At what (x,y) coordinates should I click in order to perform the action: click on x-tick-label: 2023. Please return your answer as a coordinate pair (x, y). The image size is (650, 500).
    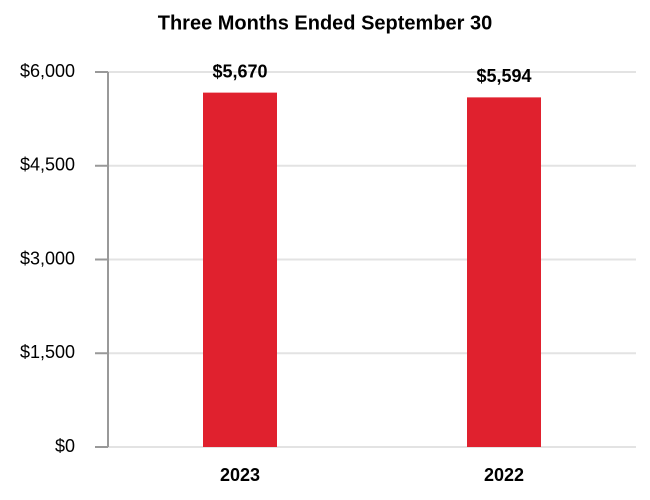
    Looking at the image, I should click on (240, 475).